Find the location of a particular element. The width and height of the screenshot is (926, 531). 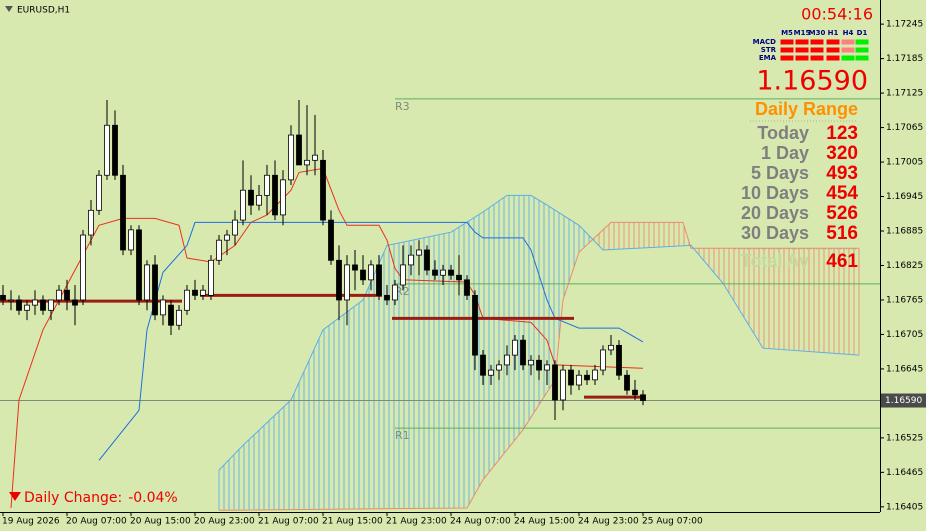

average-value: 461 is located at coordinates (842, 261).